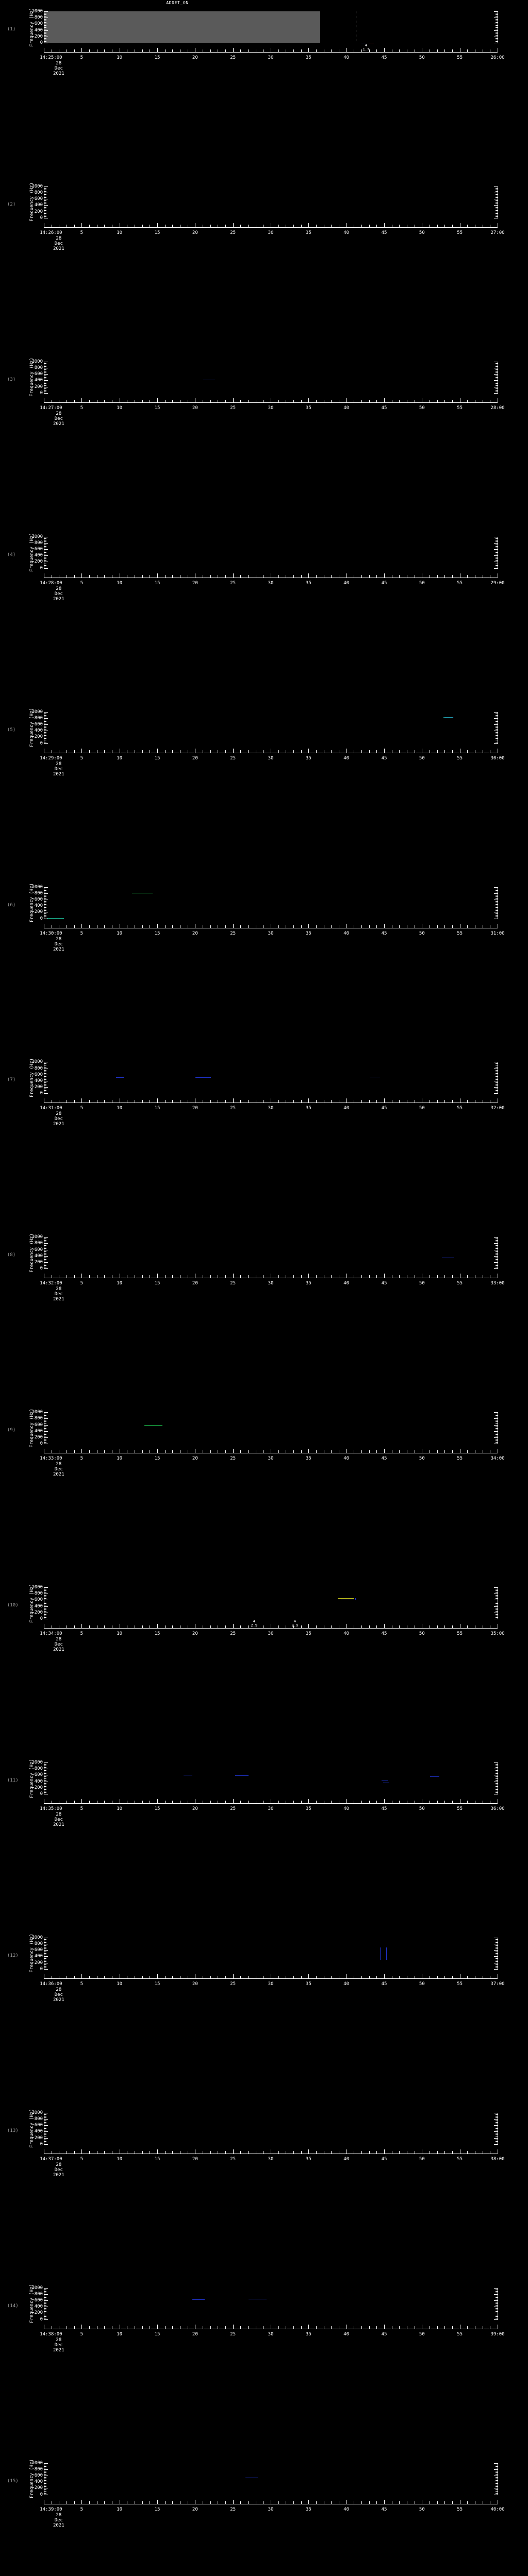 The width and height of the screenshot is (528, 2576). Describe the element at coordinates (252, 27) in the screenshot. I see `plot-area: 1000 800 600 400 200 0 Frequency (Hz) (1)` at that location.